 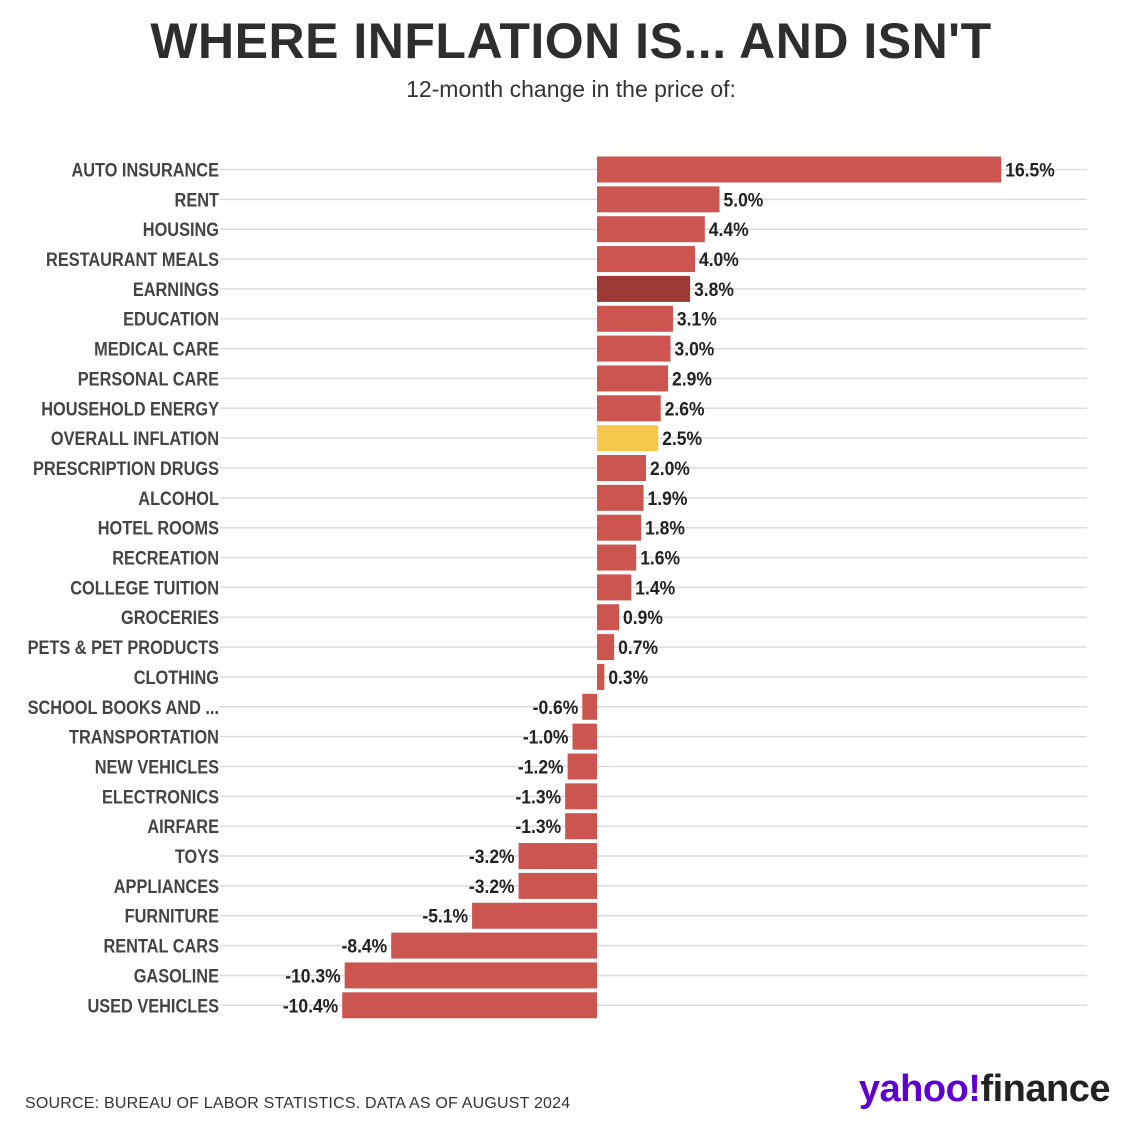 I want to click on category-label: AUTO INSURANCE, so click(x=145, y=169).